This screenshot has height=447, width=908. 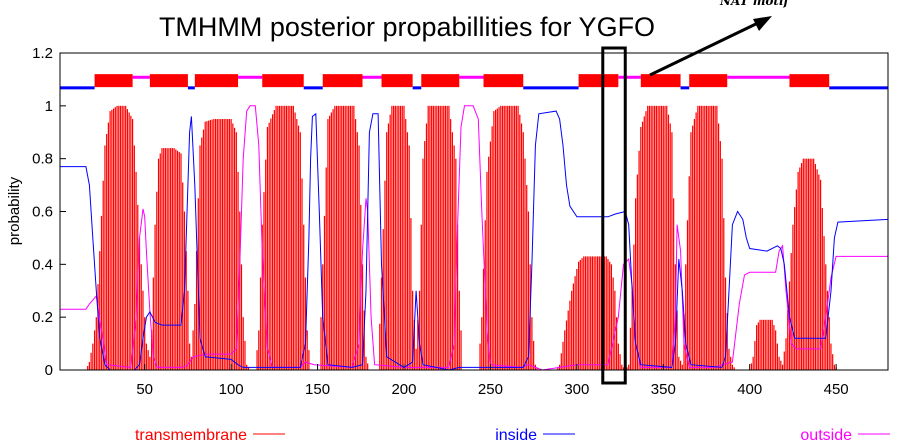 I want to click on chart-title: TMHMM posterior propabillities for YGFO, so click(x=407, y=27).